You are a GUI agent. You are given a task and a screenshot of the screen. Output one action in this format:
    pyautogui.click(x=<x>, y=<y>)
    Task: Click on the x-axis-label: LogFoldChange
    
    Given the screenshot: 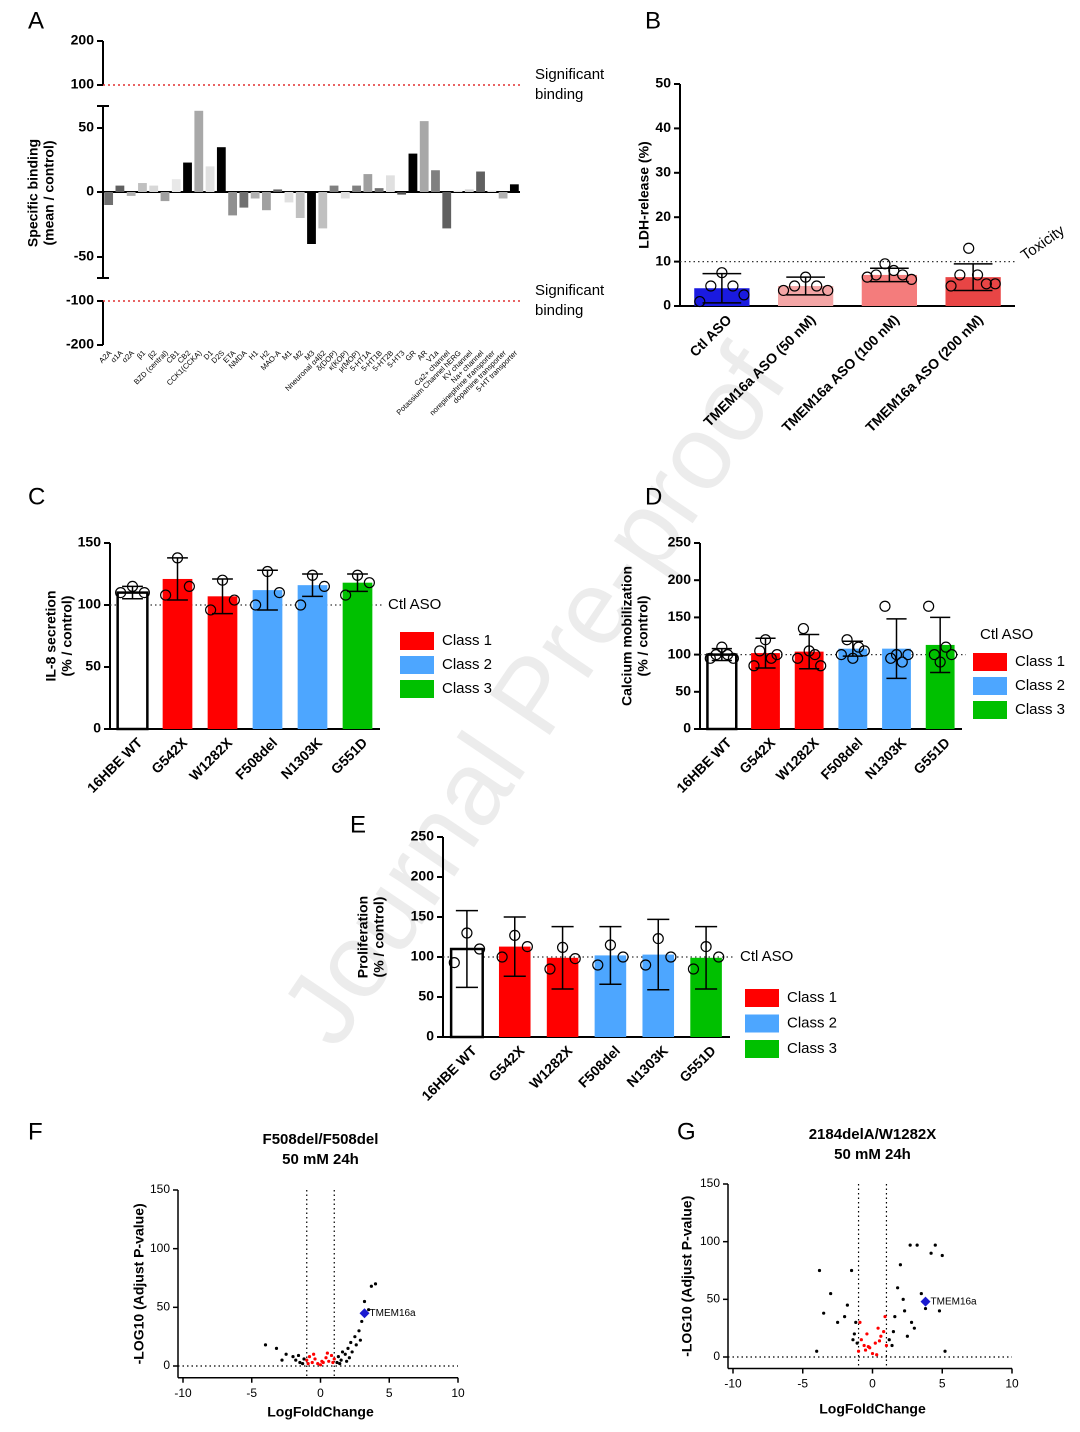 What is the action you would take?
    pyautogui.click(x=320, y=1412)
    